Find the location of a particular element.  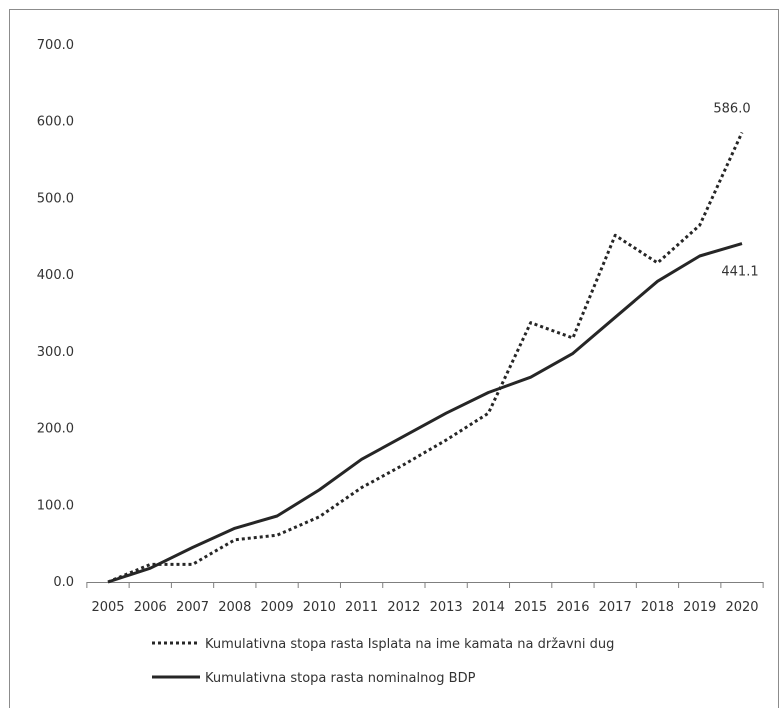

x-tick-label: 2018 is located at coordinates (657, 607).